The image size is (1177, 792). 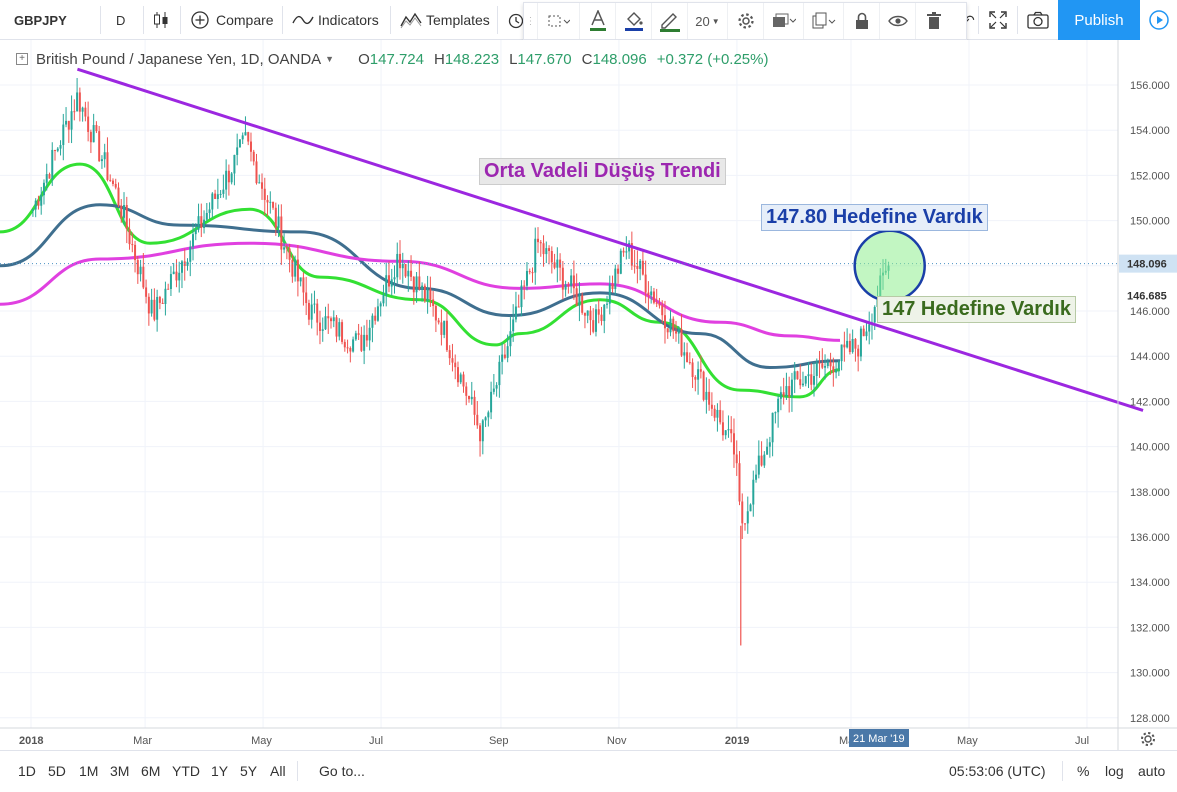 I want to click on percent-toggle: %, so click(x=1083, y=771).